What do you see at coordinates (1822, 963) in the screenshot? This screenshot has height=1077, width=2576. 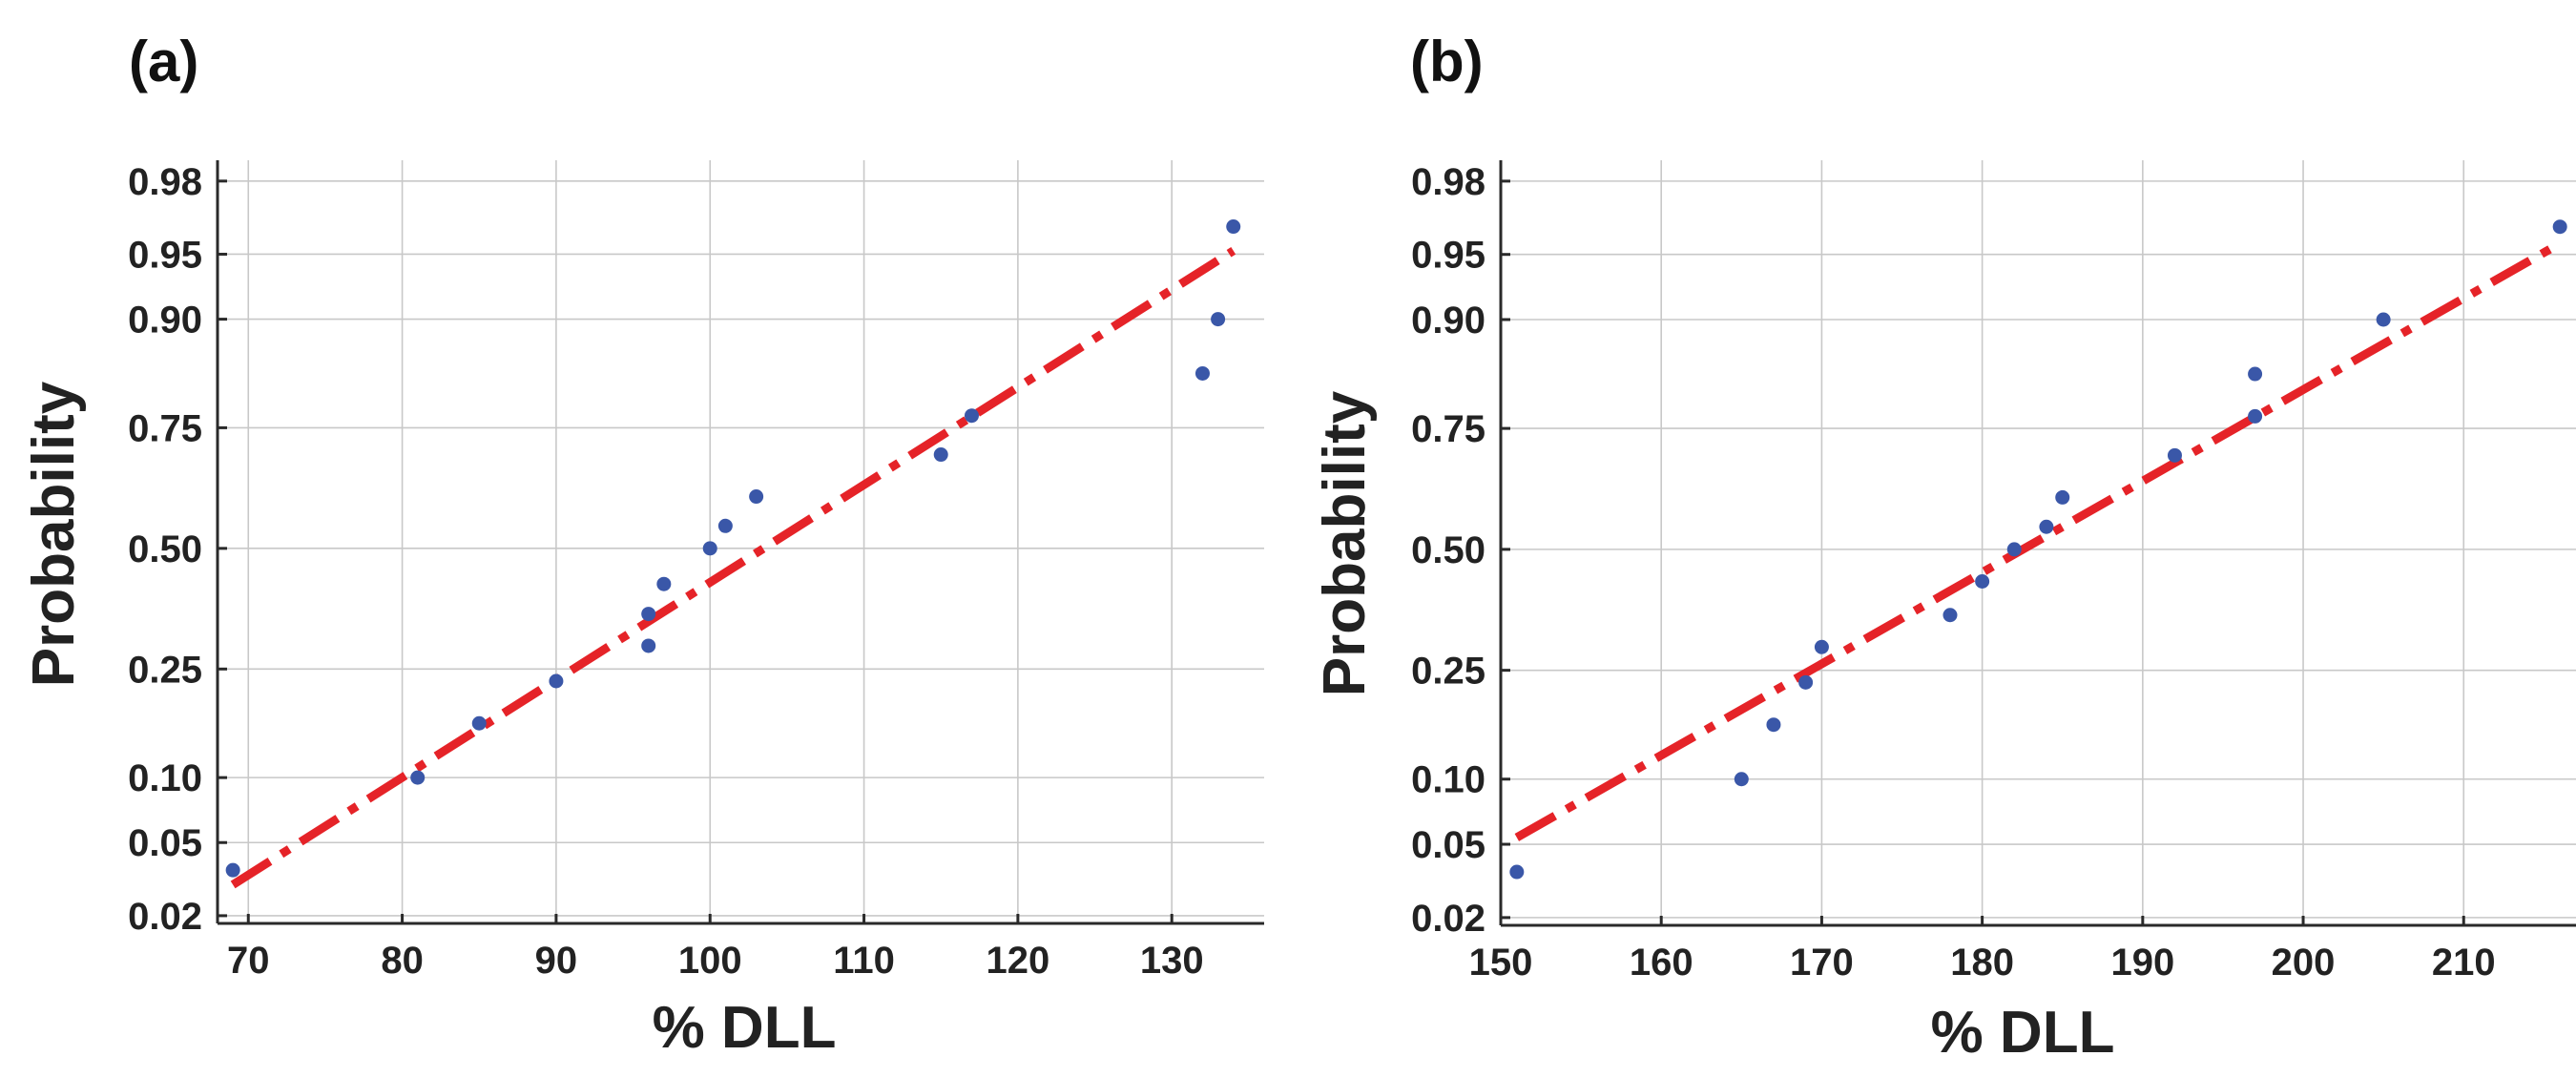 I see `x-tick-label: 170` at bounding box center [1822, 963].